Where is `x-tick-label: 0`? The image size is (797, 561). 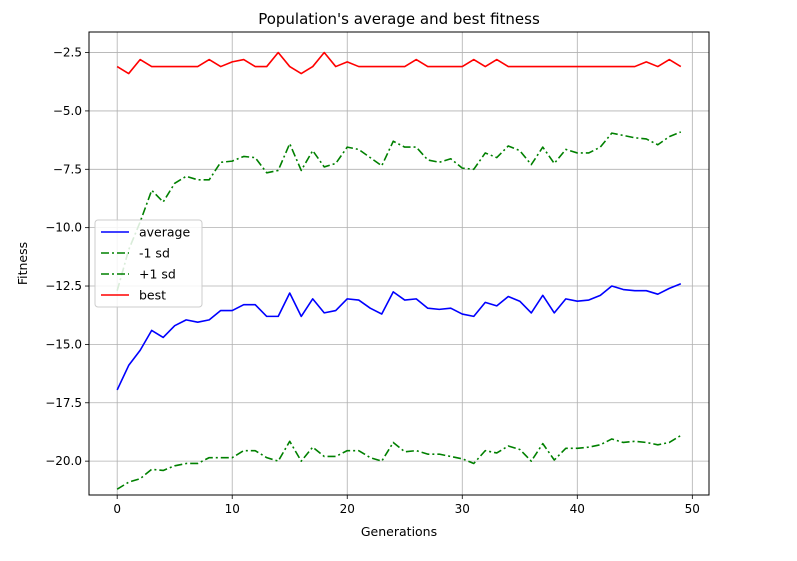 x-tick-label: 0 is located at coordinates (117, 509).